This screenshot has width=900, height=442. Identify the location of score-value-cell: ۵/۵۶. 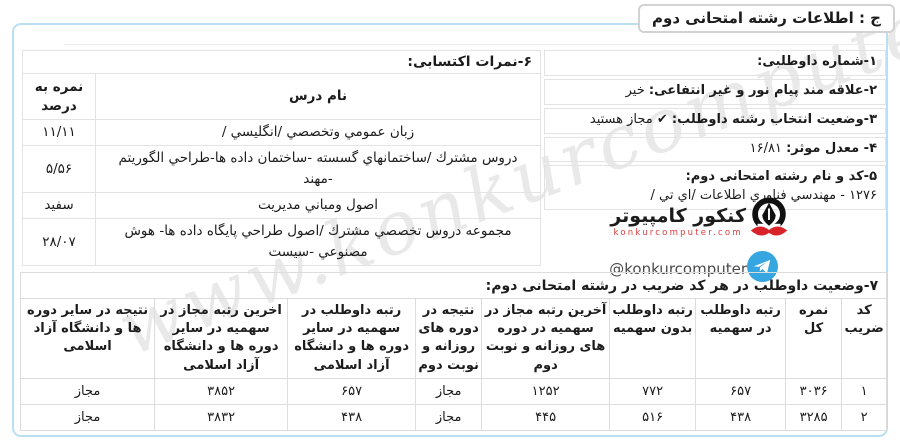
(59, 168).